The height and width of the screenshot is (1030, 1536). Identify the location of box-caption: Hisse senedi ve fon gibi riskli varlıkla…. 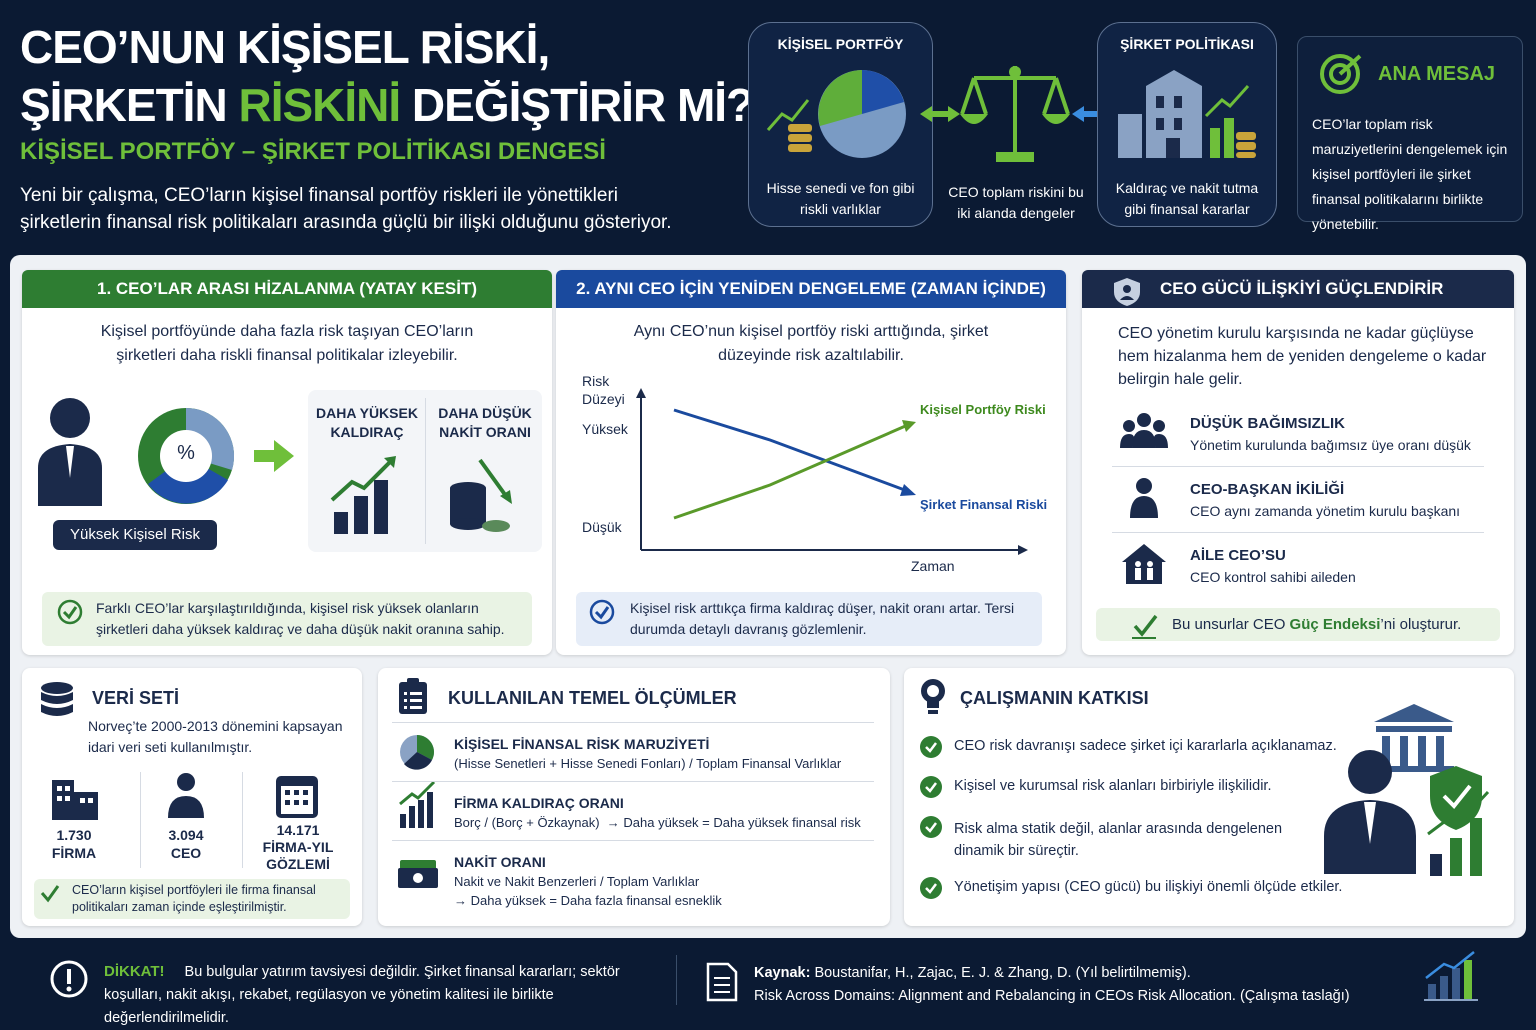
(840, 198).